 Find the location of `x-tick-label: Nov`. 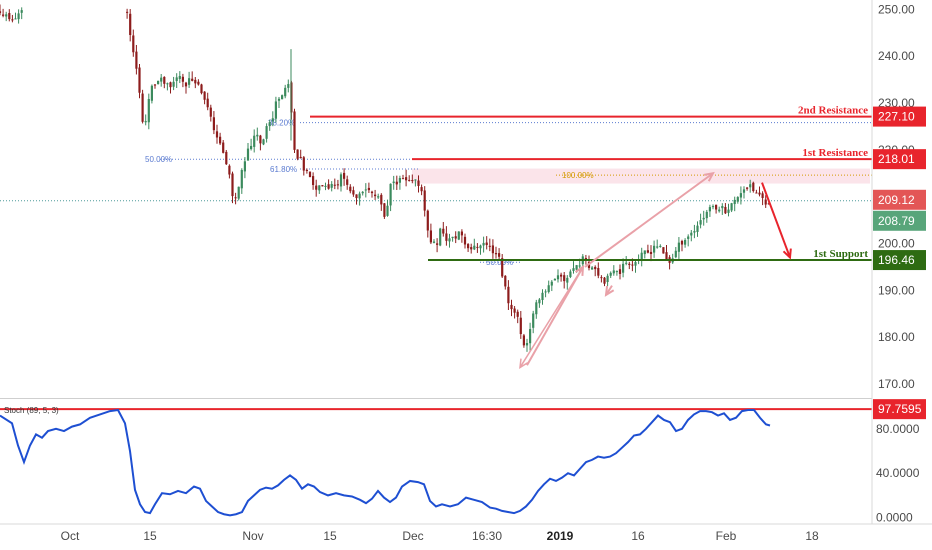

x-tick-label: Nov is located at coordinates (252, 536).